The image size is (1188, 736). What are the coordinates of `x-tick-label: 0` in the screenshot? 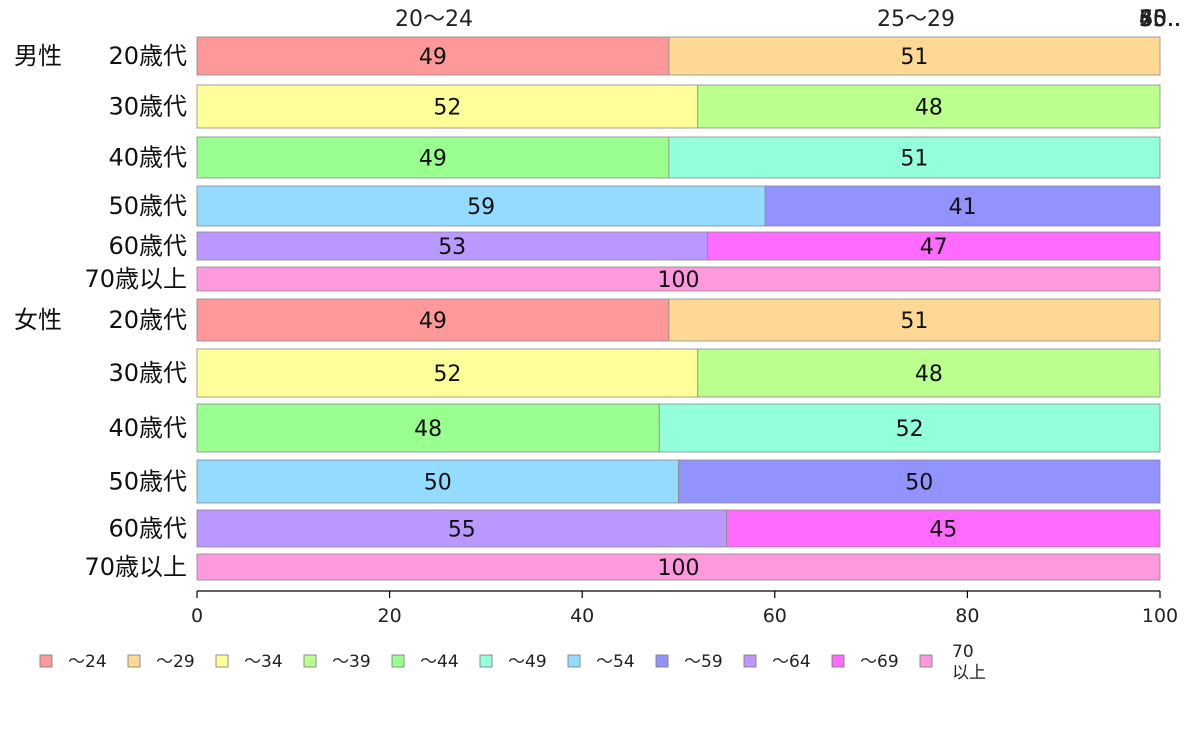 It's located at (197, 616).